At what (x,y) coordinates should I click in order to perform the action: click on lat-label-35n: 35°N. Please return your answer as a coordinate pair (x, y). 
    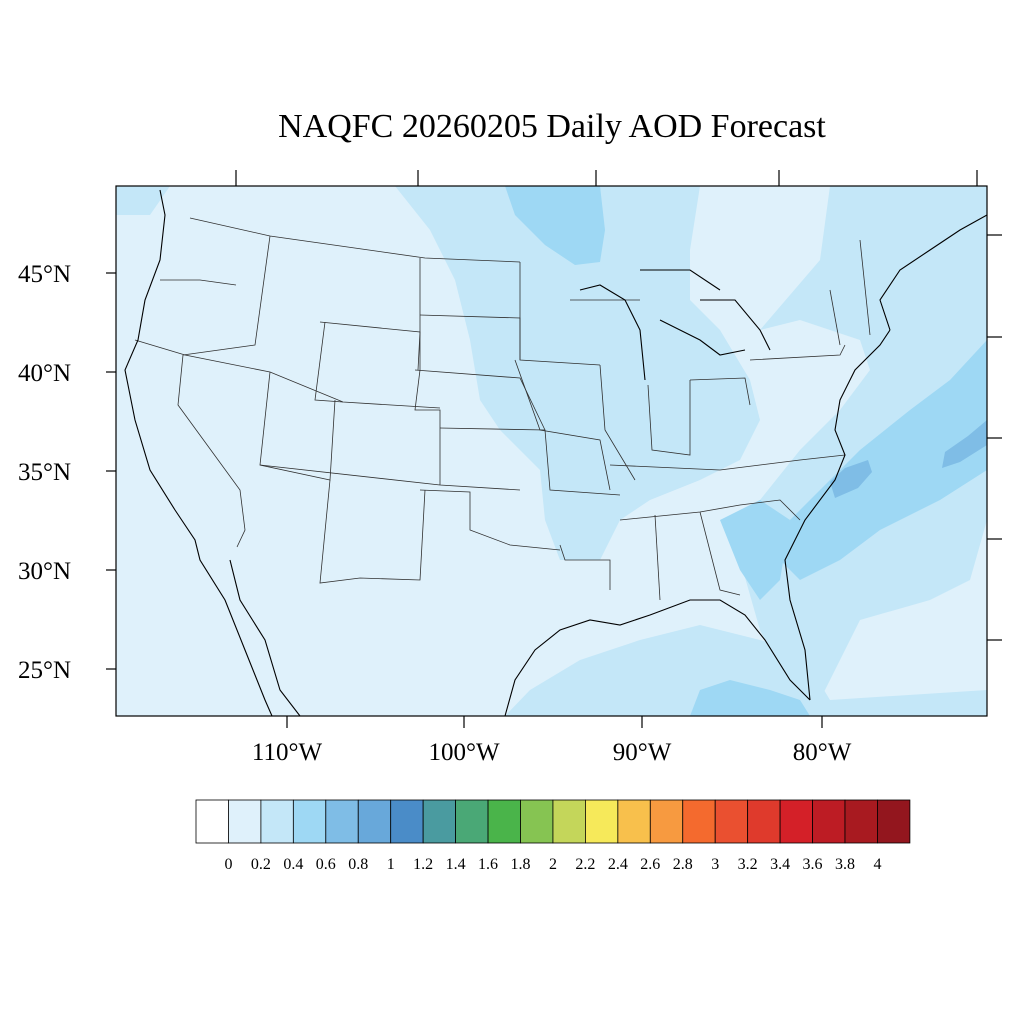
    Looking at the image, I should click on (44, 472).